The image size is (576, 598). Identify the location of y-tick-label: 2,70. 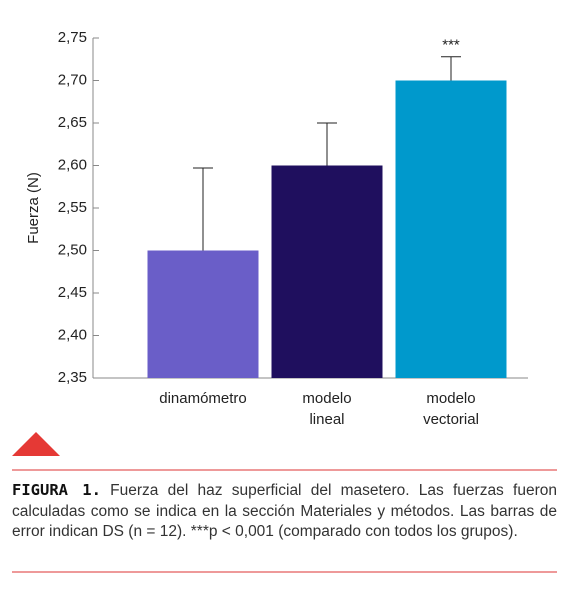
(72, 79).